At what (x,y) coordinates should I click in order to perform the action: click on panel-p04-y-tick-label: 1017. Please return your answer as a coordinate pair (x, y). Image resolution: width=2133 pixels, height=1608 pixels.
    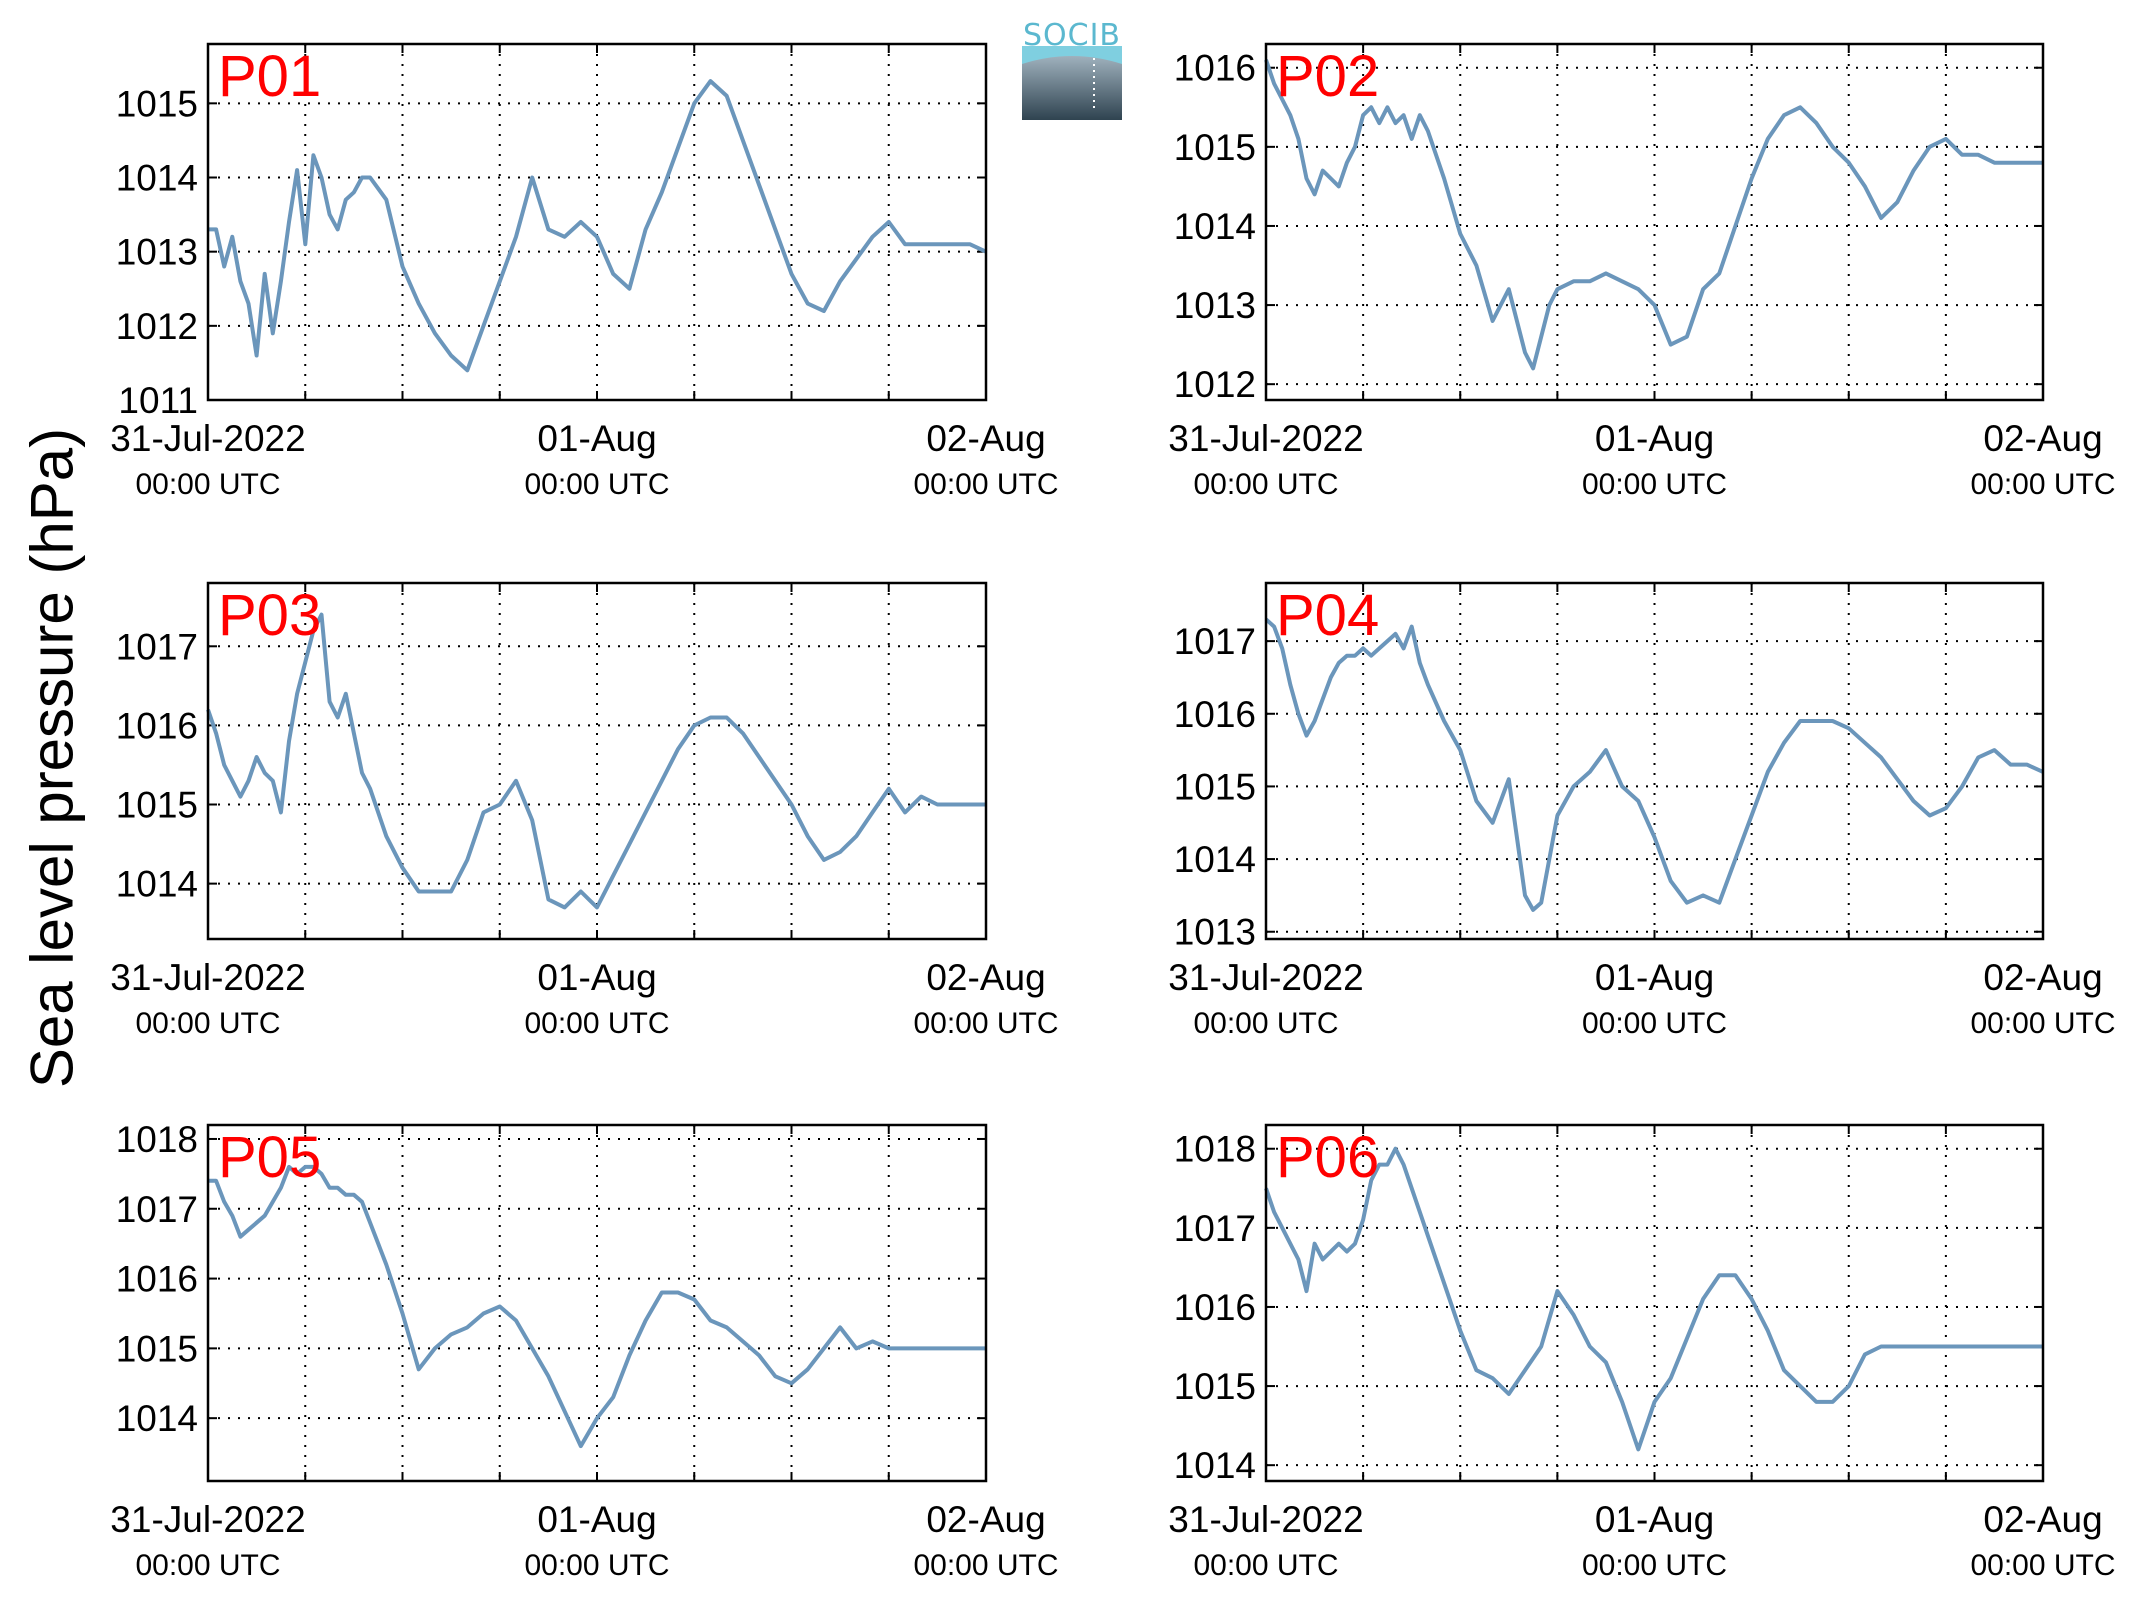
    Looking at the image, I should click on (1215, 641).